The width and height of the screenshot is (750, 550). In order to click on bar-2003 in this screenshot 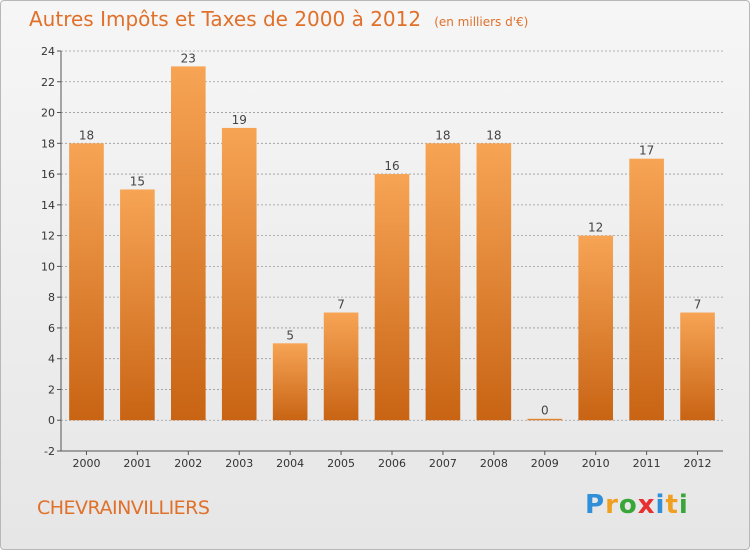, I will do `click(239, 274)`.